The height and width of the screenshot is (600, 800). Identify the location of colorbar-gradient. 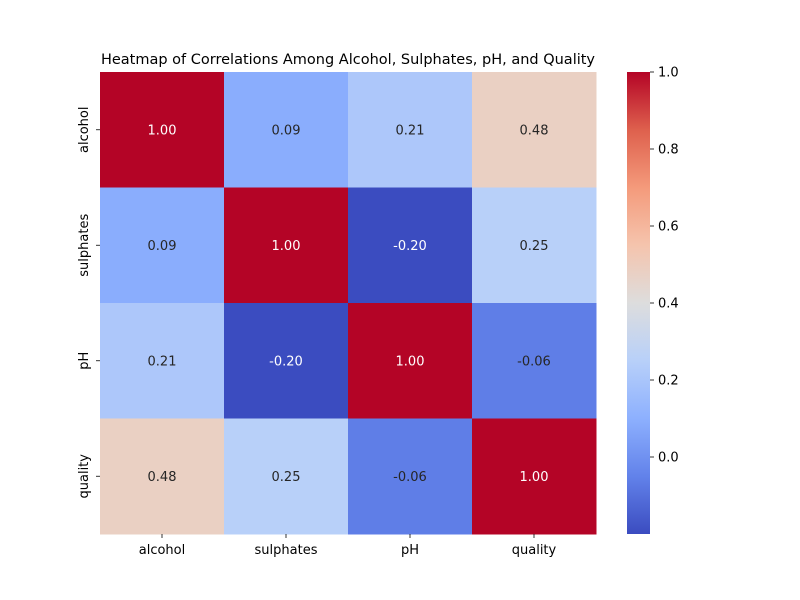
(638, 303).